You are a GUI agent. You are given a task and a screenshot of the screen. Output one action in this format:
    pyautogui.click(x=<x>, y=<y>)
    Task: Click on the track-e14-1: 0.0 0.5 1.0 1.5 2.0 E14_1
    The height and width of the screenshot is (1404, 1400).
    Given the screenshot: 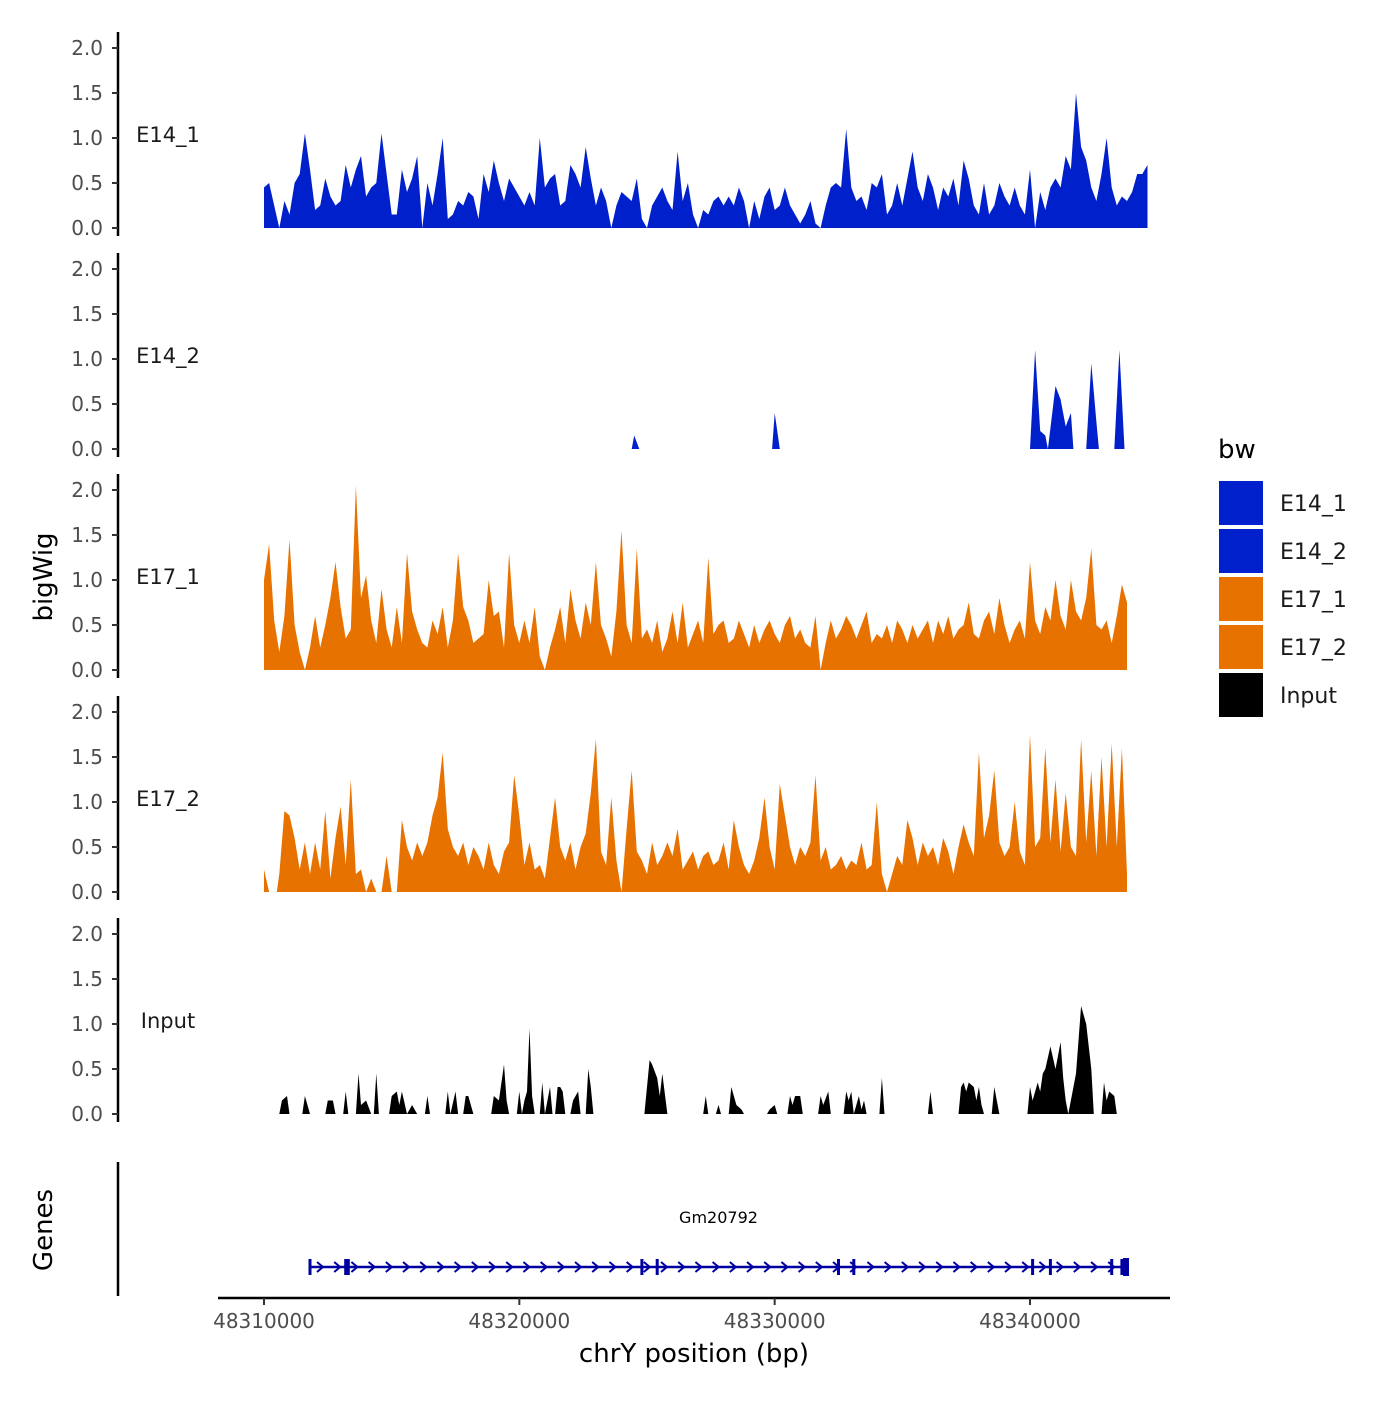 What is the action you would take?
    pyautogui.click(x=609, y=136)
    